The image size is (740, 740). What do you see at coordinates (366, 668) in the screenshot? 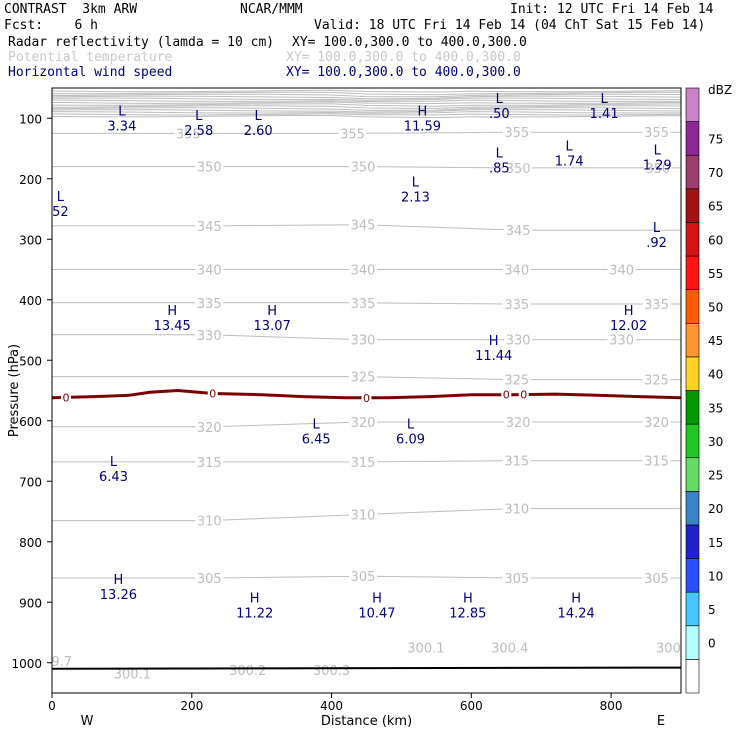
I see `surface-line` at bounding box center [366, 668].